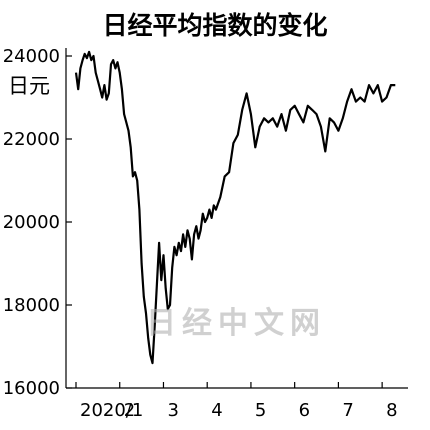 The height and width of the screenshot is (430, 430). What do you see at coordinates (31, 388) in the screenshot?
I see `y-tick-label: 16000` at bounding box center [31, 388].